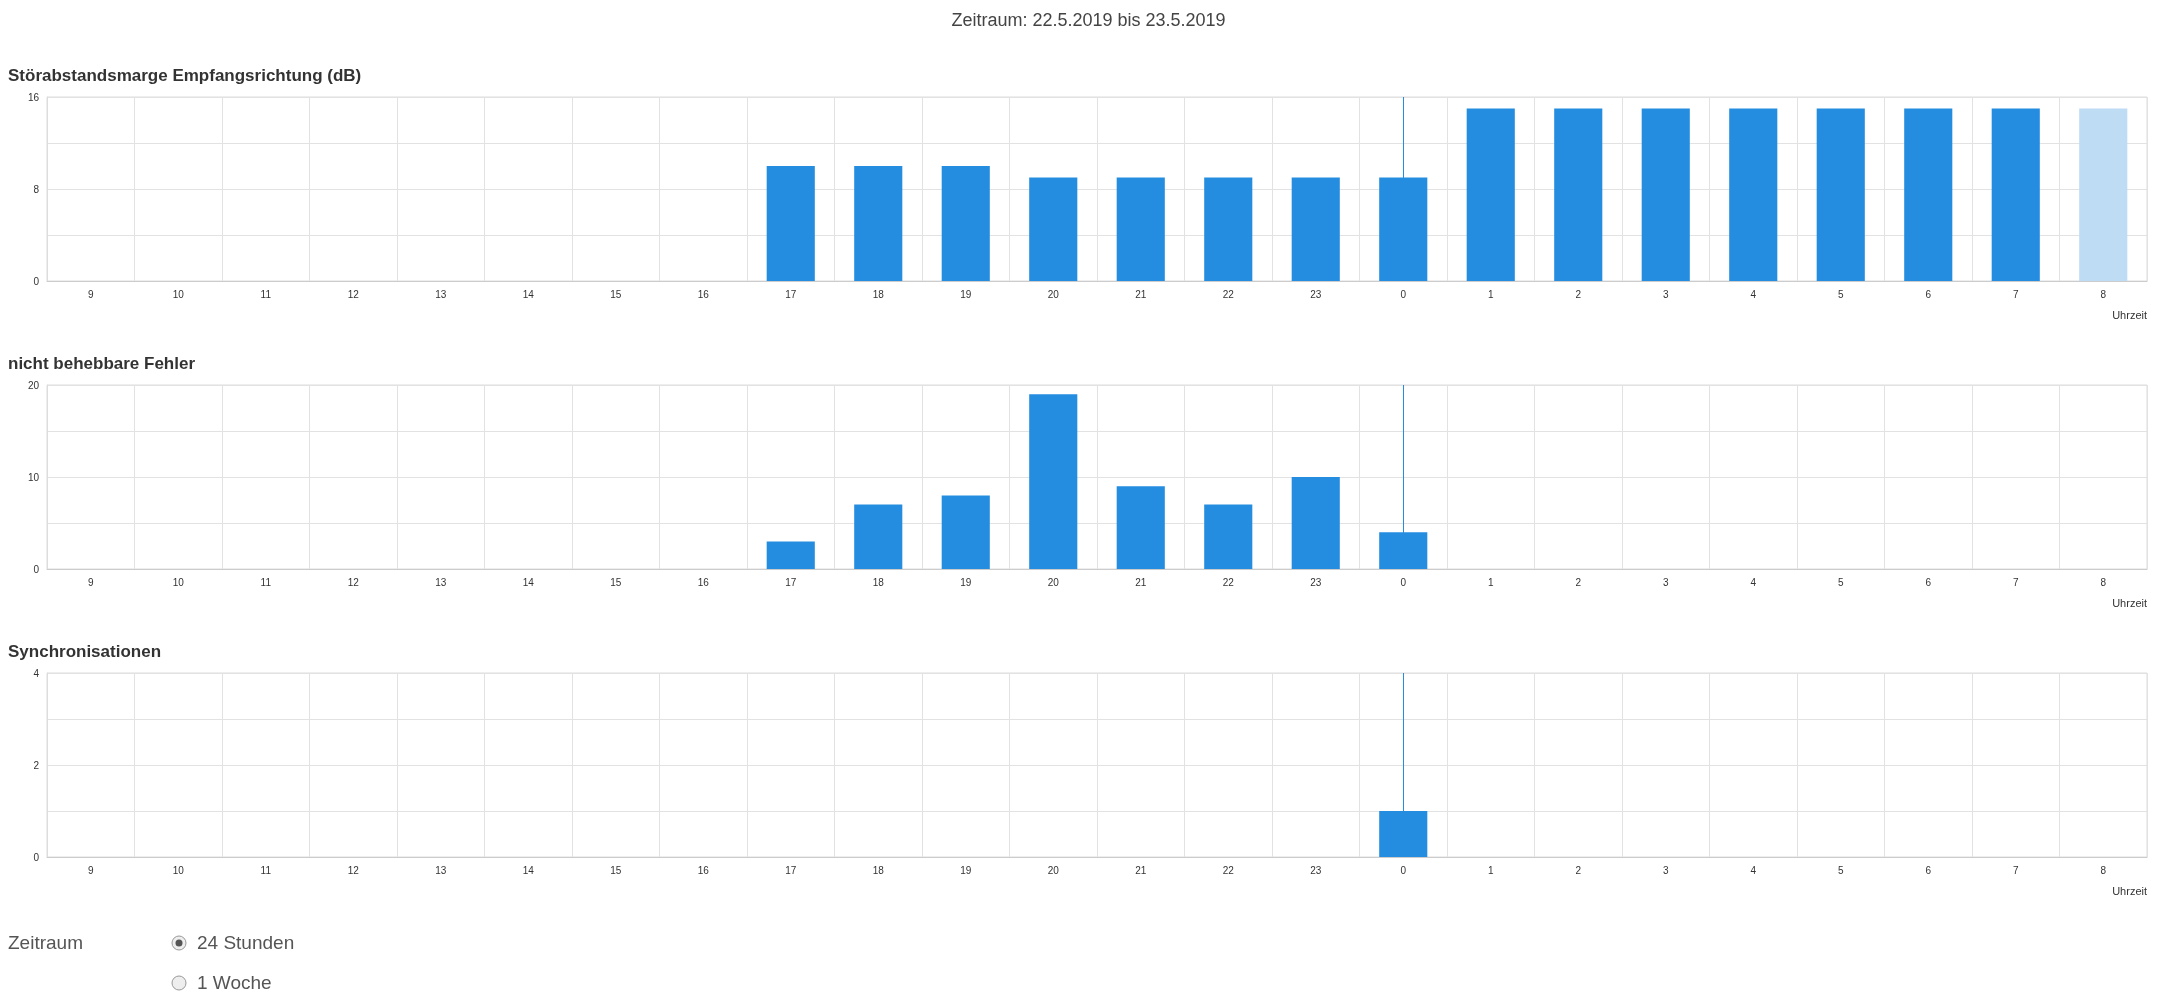 The height and width of the screenshot is (1003, 2177). Describe the element at coordinates (33, 97) in the screenshot. I see `y-tick-label: 16` at that location.